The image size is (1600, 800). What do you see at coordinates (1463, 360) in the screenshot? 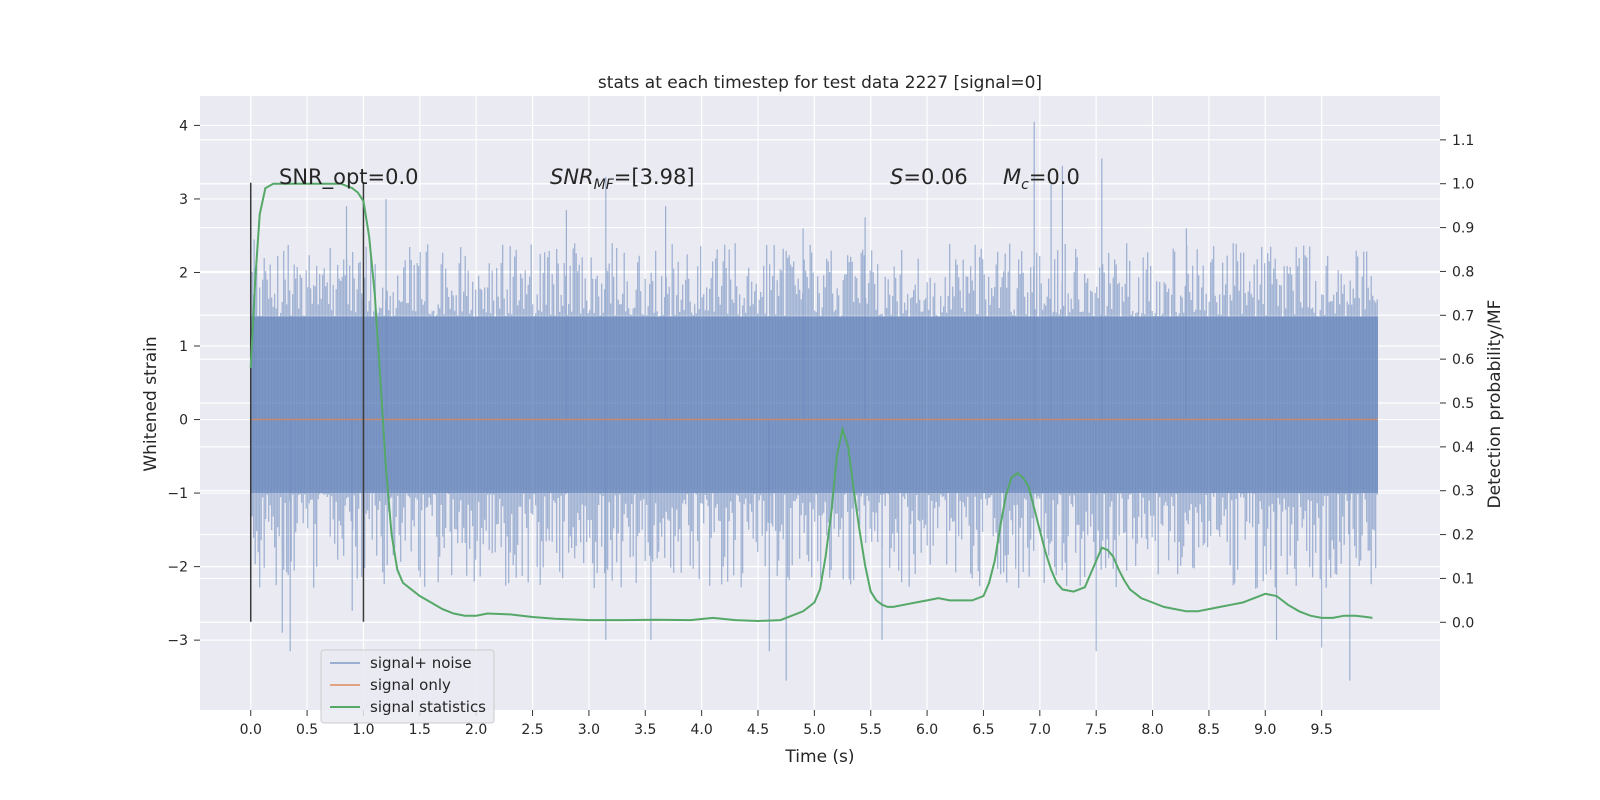
I see `y-right-tick-label-6: 0.6` at bounding box center [1463, 360].